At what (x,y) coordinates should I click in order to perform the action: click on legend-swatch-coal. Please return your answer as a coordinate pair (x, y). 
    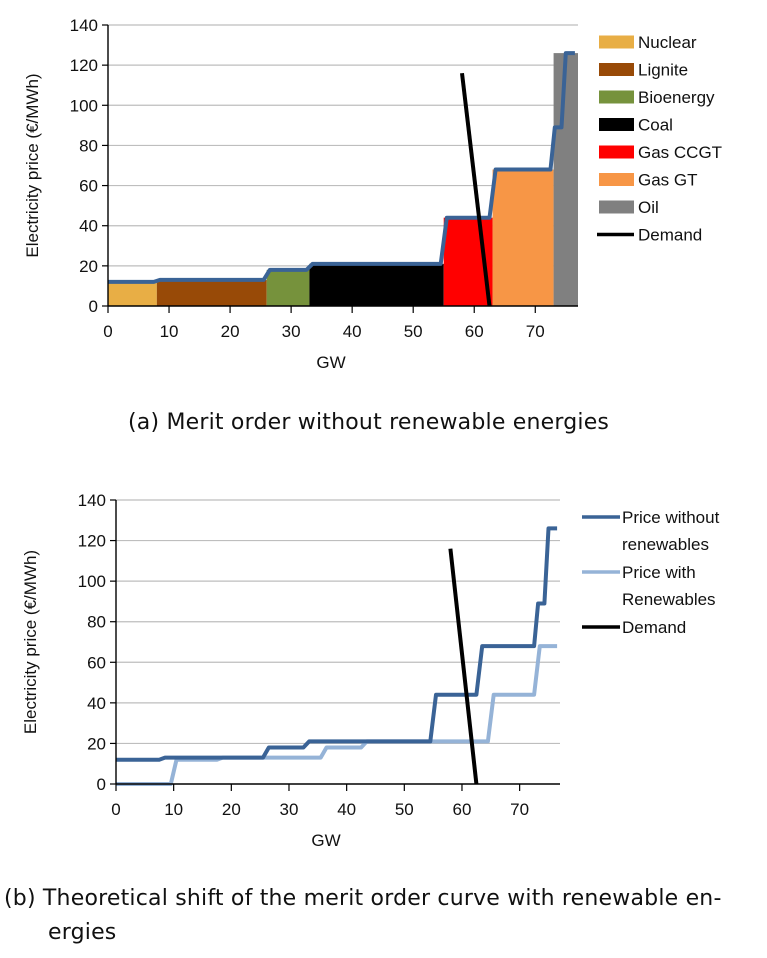
    Looking at the image, I should click on (616, 124).